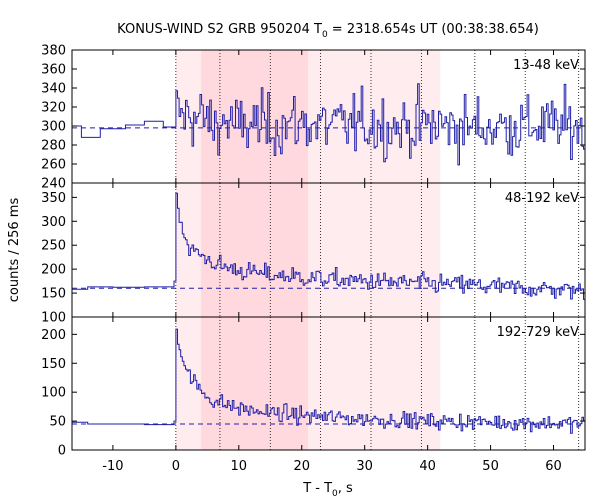  What do you see at coordinates (53, 89) in the screenshot?
I see `y-tick-label-0: 340` at bounding box center [53, 89].